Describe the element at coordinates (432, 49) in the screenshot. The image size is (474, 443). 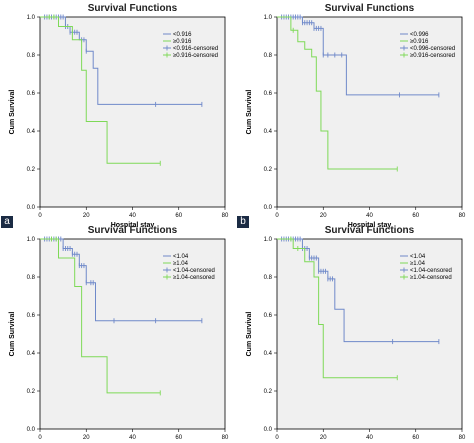
I see `legend-label: <0.996-censored` at that location.